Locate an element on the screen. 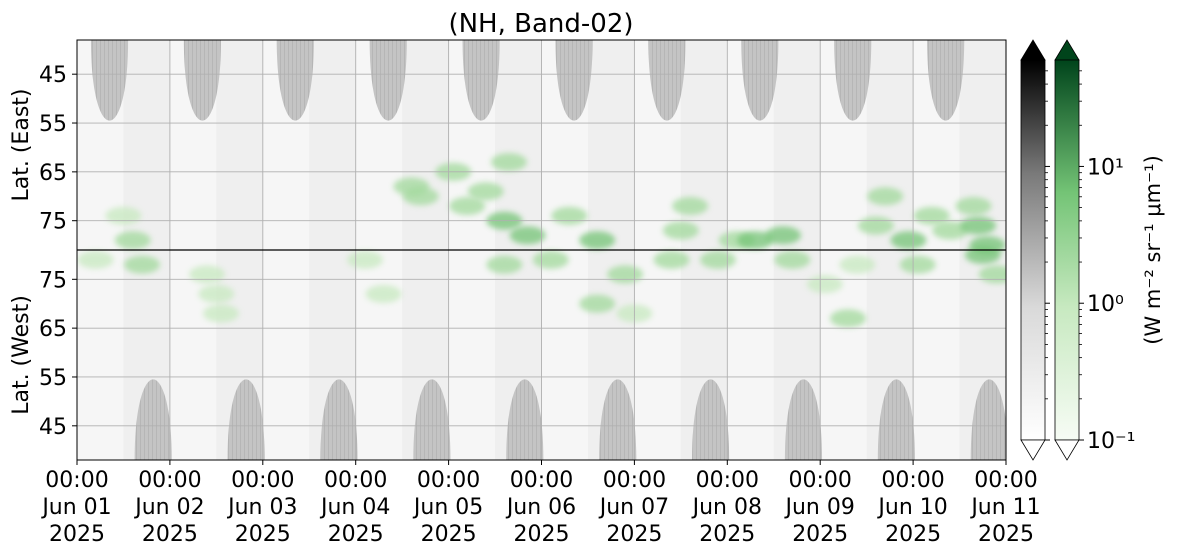 The height and width of the screenshot is (556, 1181). colorbar-greys-extend-bottom is located at coordinates (1033, 450).